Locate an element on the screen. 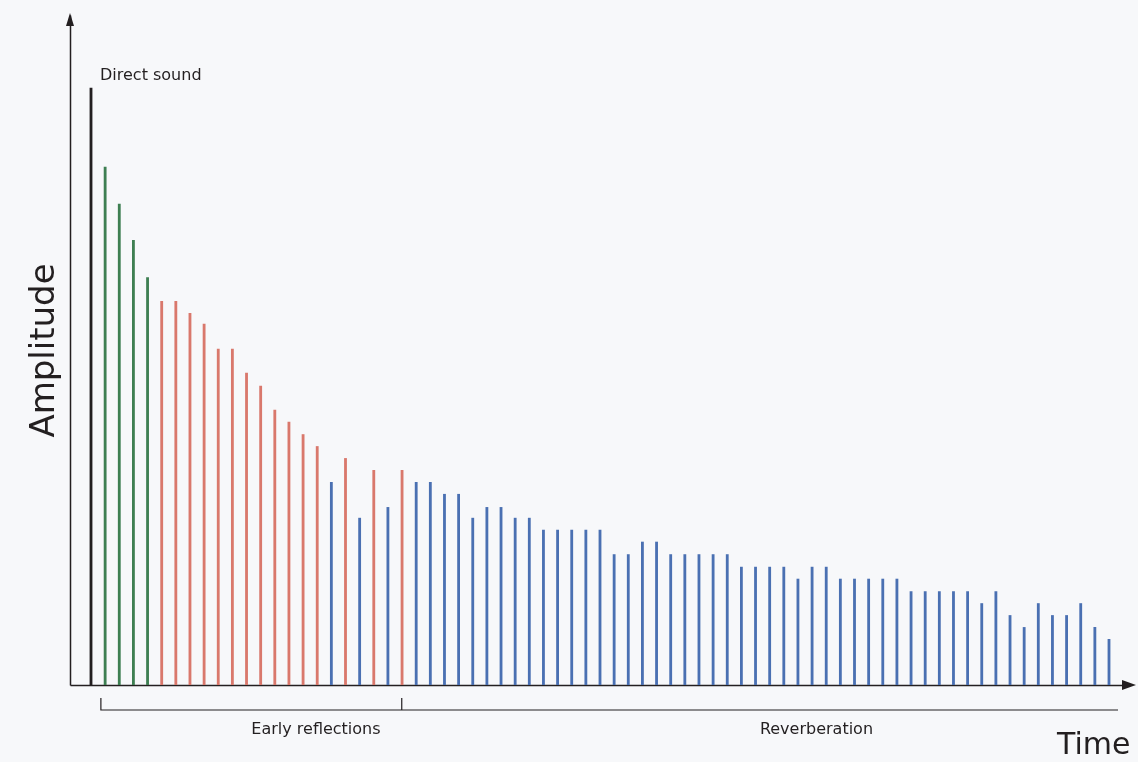 Image resolution: width=1138 pixels, height=762 pixels. text: Early reflections is located at coordinates (316, 728).